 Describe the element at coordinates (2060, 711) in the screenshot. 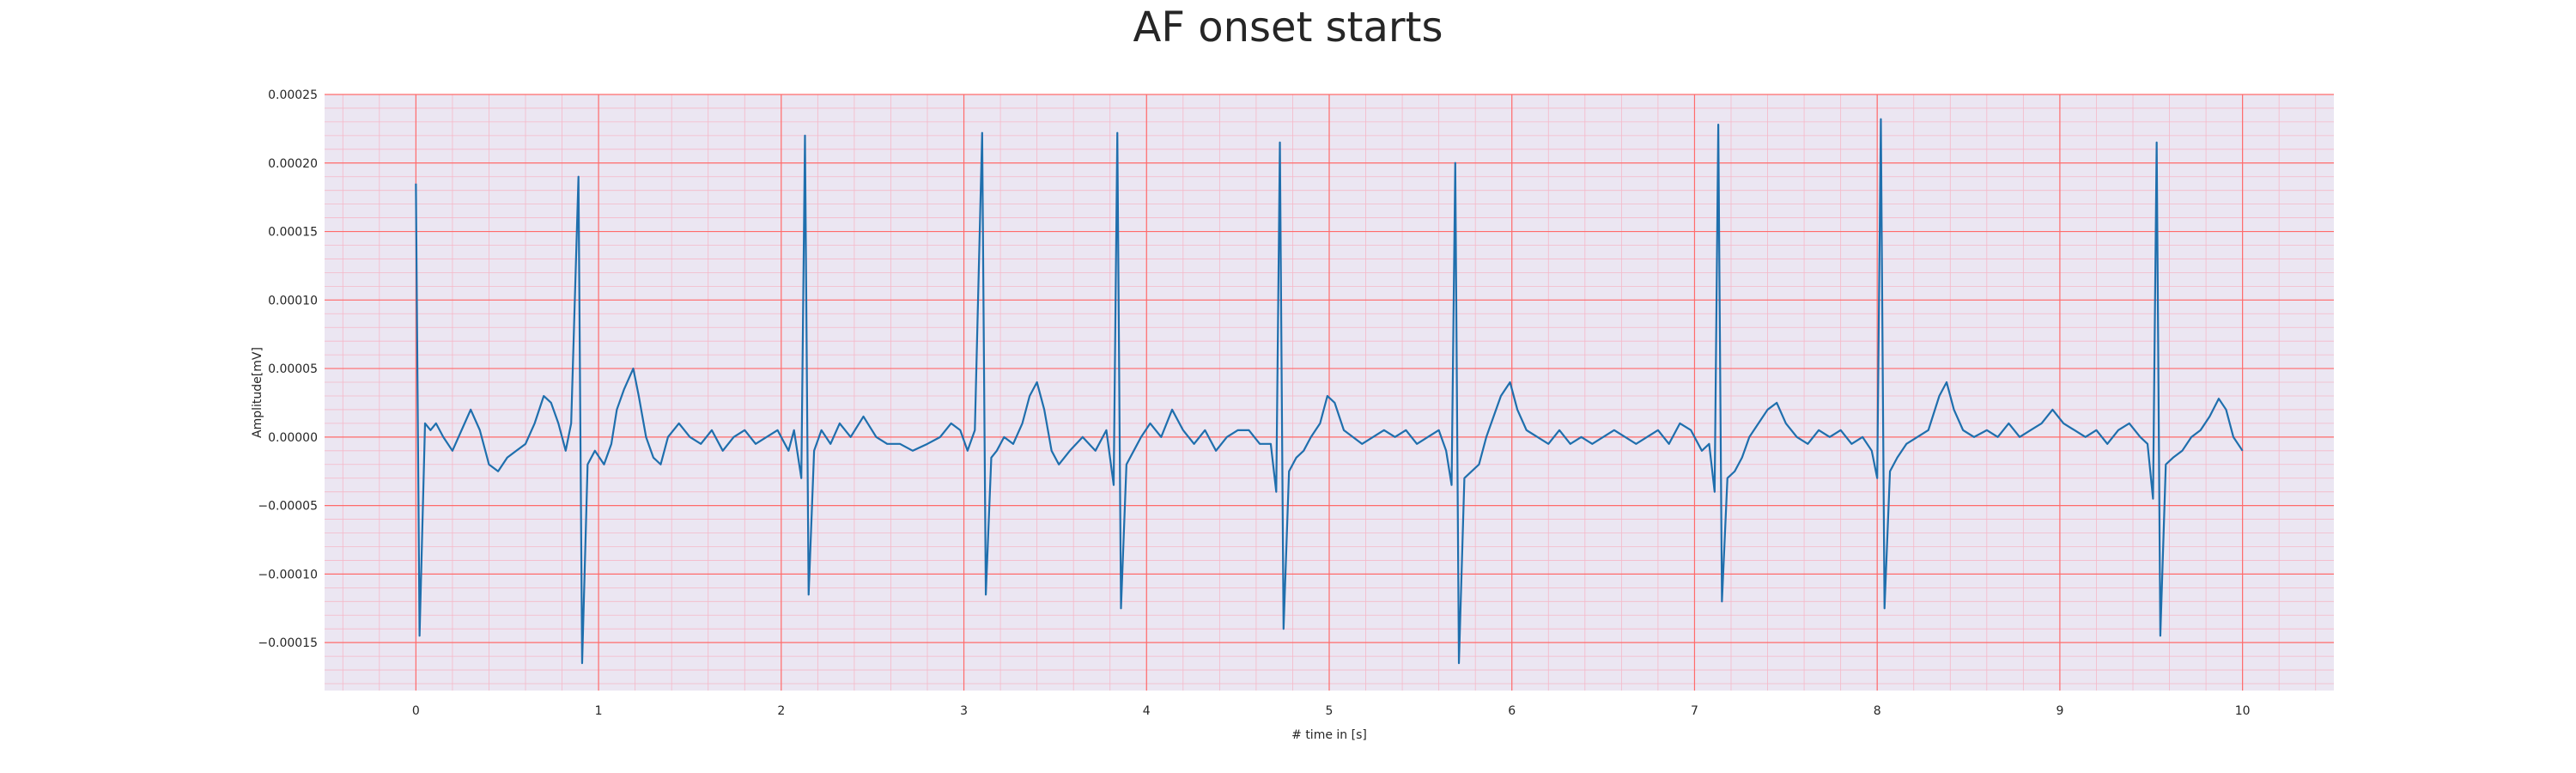

I see `x-tick-label: 9` at that location.